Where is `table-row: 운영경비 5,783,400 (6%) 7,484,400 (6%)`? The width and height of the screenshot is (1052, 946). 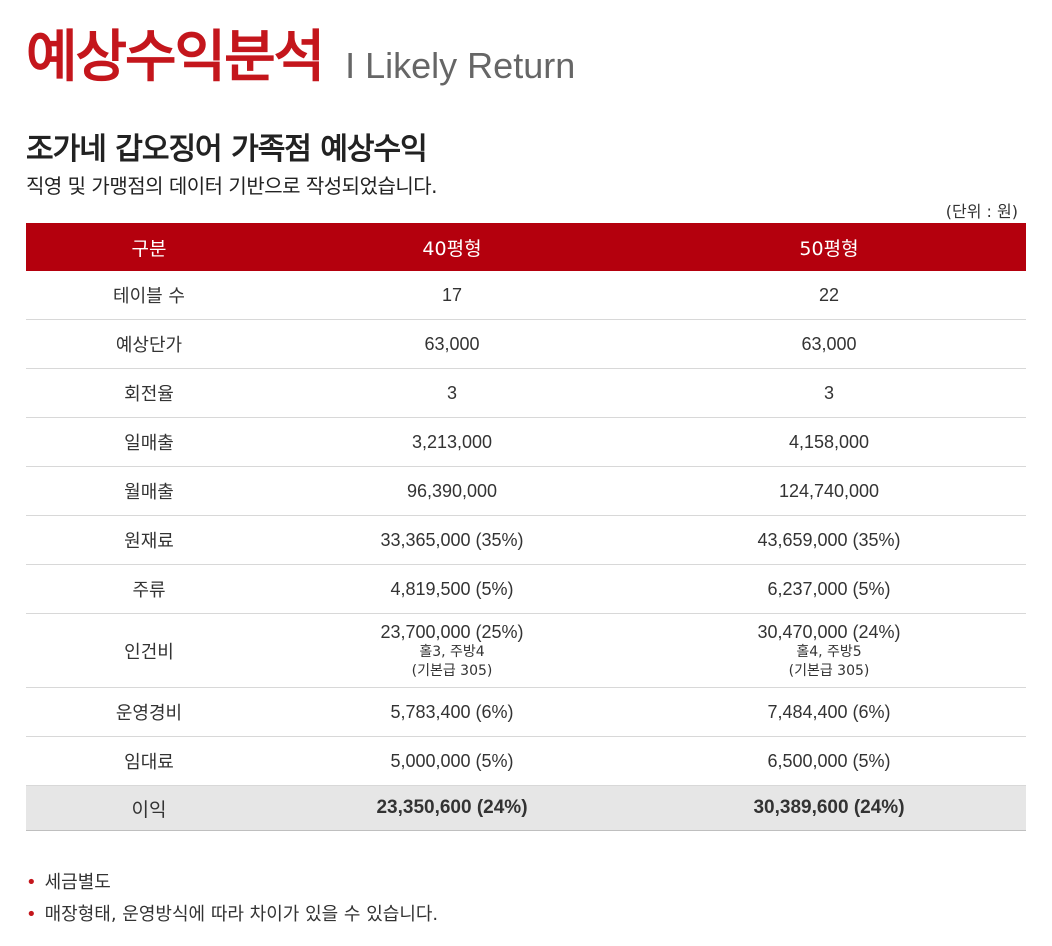
table-row: 운영경비 5,783,400 (6%) 7,484,400 (6%) is located at coordinates (526, 712).